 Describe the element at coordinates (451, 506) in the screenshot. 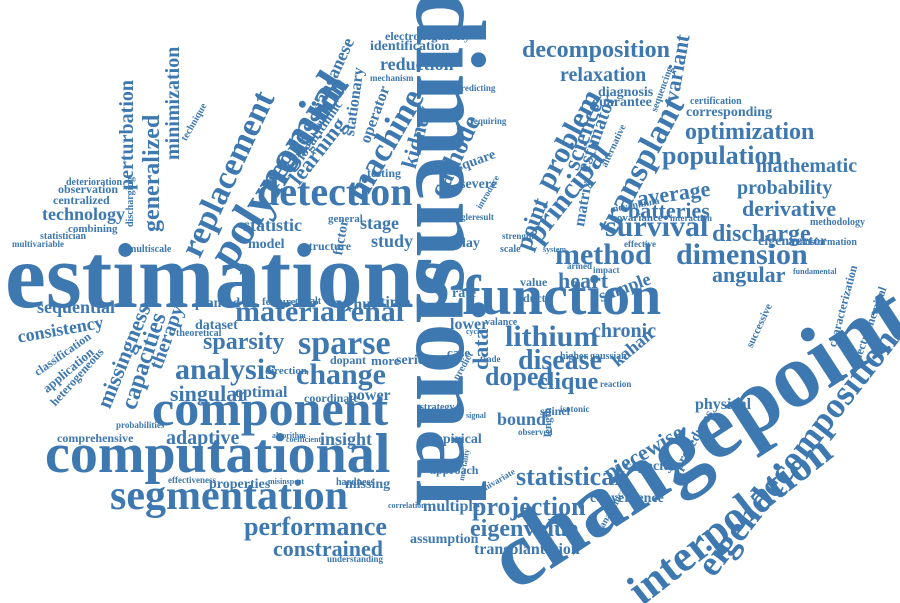

I see `word-multiple: multiple` at that location.